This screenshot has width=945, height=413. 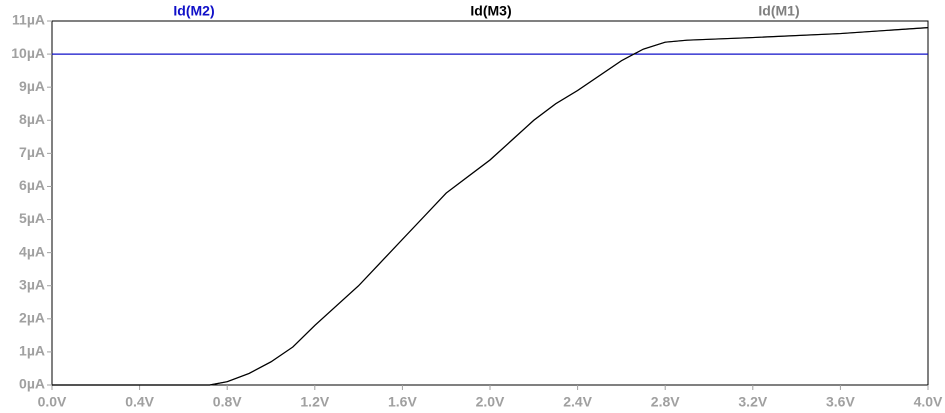 I want to click on legend-entry: Id(M1), so click(x=778, y=11).